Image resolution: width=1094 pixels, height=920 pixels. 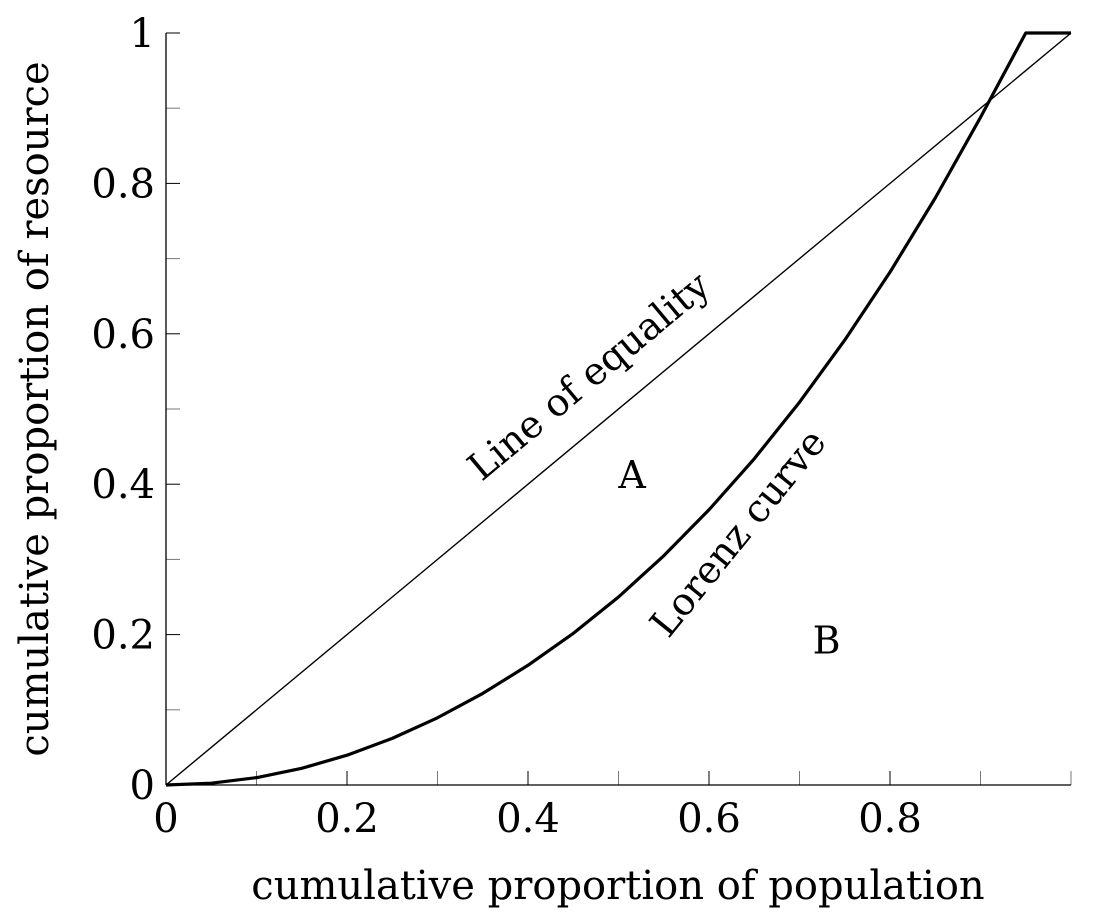 What do you see at coordinates (123, 485) in the screenshot?
I see `y-tick-label-2: 0.4` at bounding box center [123, 485].